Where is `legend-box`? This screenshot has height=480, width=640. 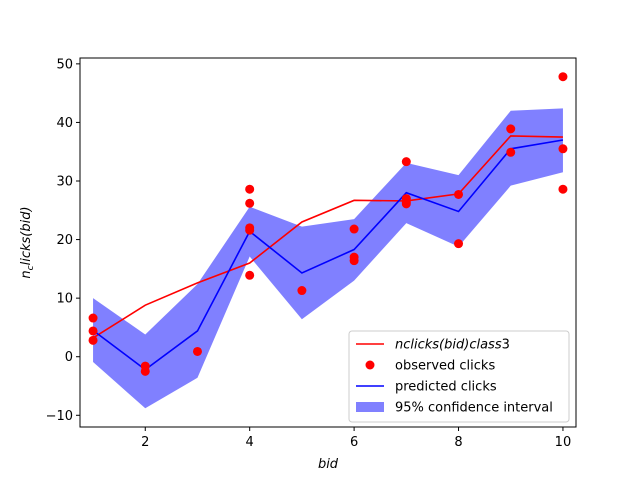
legend-box is located at coordinates (459, 376).